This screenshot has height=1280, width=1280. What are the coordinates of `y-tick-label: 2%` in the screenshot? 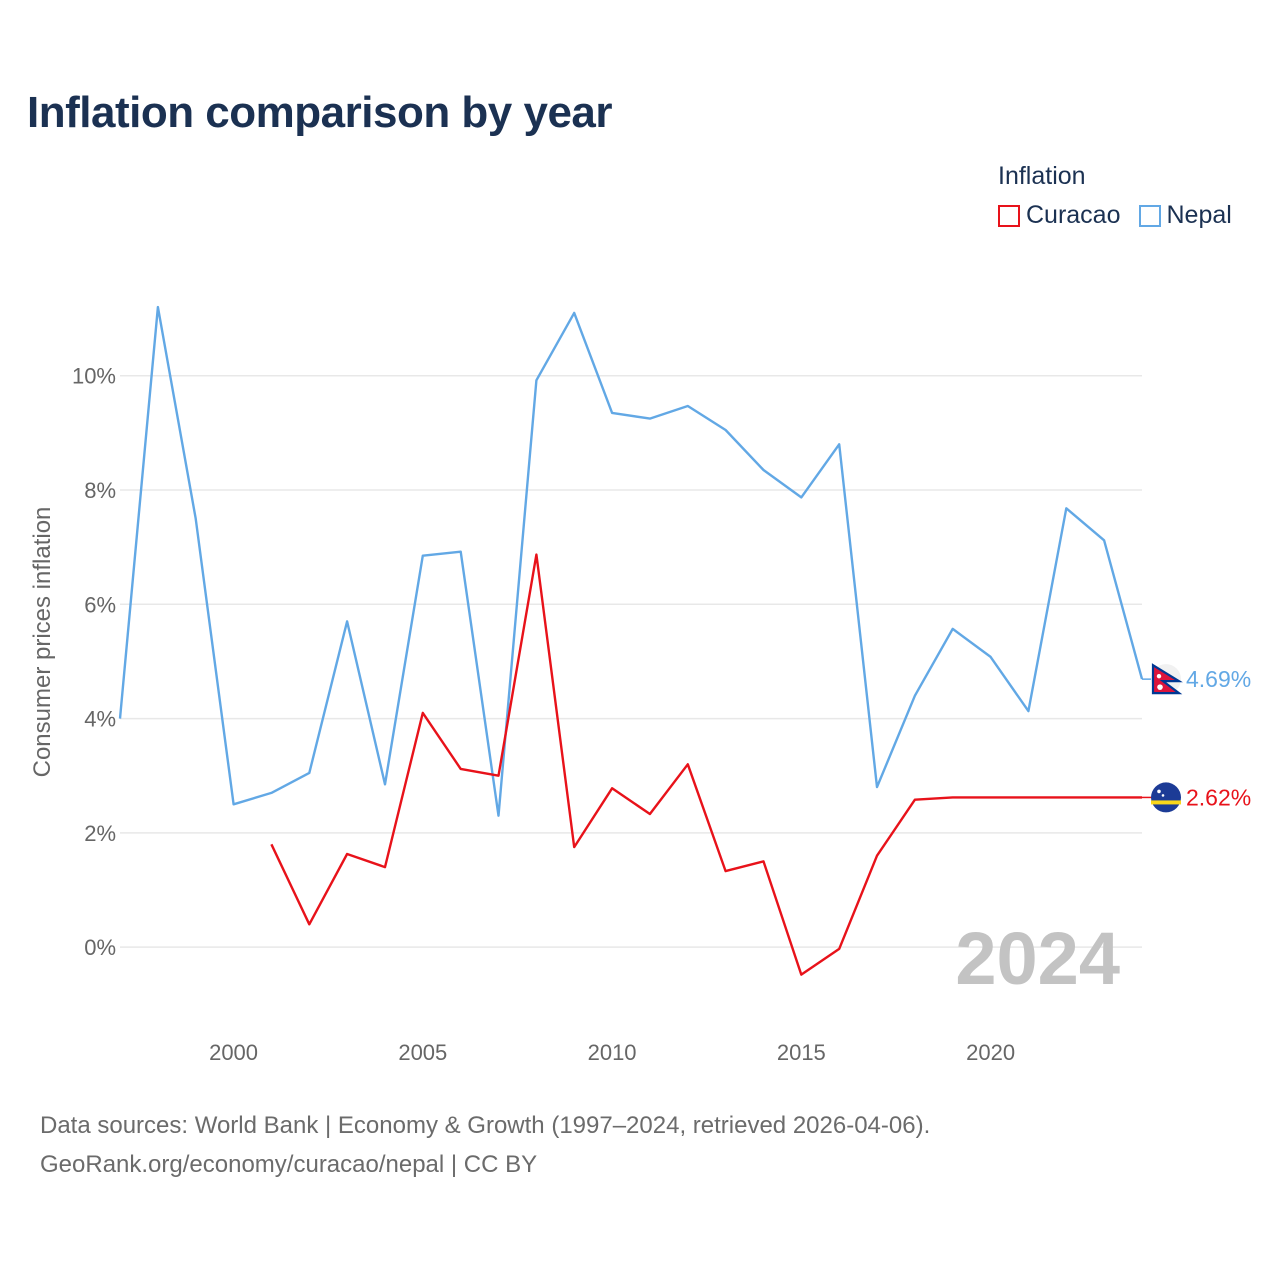 It's located at (100, 833).